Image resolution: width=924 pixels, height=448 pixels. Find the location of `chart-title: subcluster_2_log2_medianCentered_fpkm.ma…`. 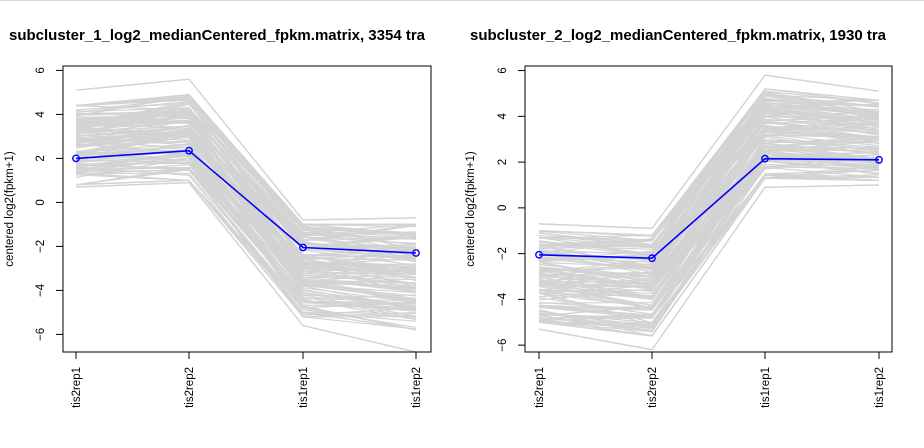

chart-title: subcluster_2_log2_medianCentered_fpkm.ma… is located at coordinates (678, 35).